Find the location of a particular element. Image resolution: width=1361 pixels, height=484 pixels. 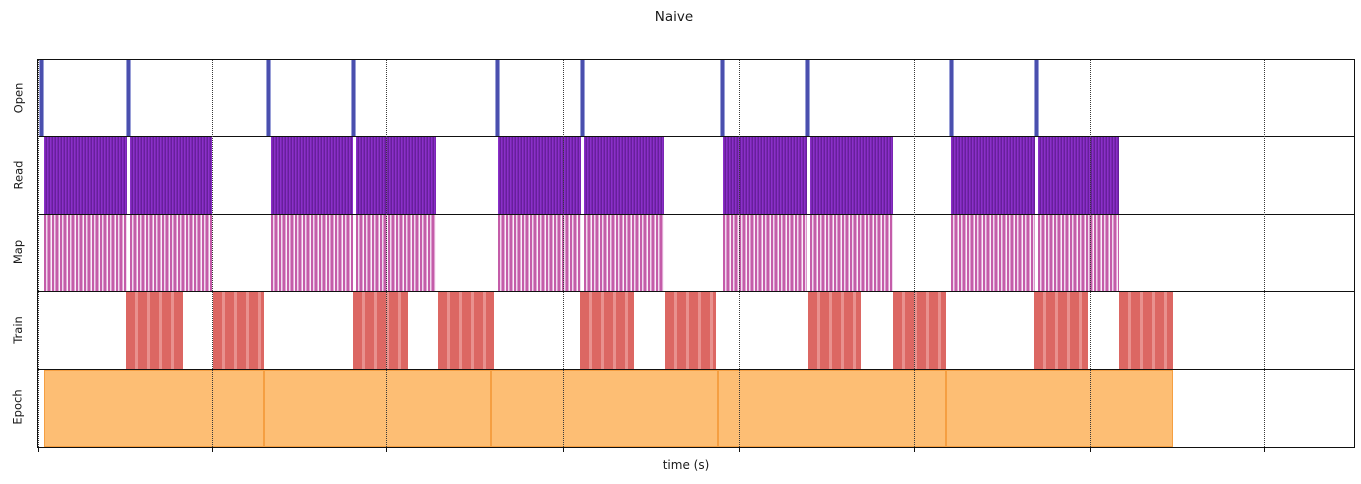

ylabel-map: Map is located at coordinates (18, 252).